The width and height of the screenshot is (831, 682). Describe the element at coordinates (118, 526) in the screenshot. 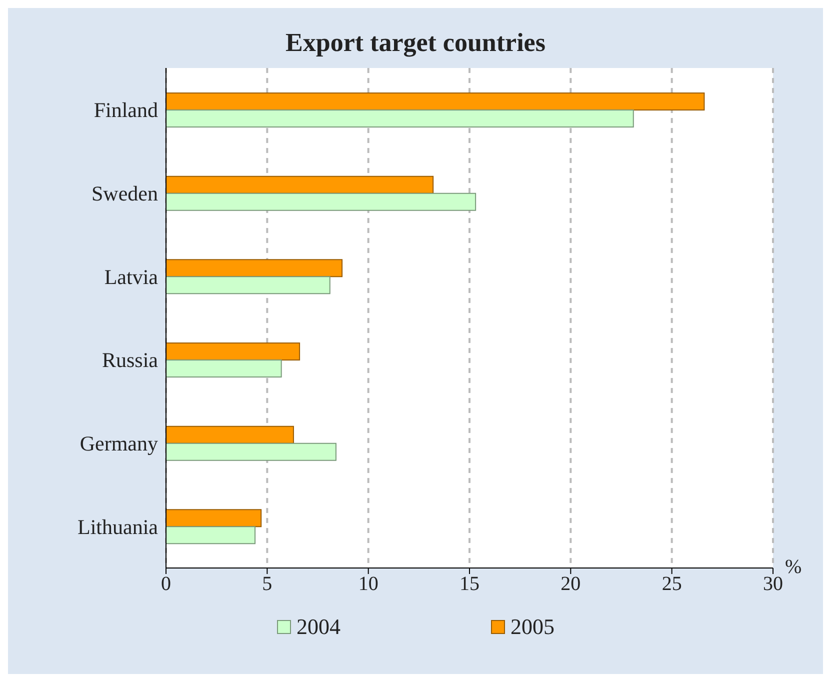

I see `y-tick-label: Lithuania` at that location.